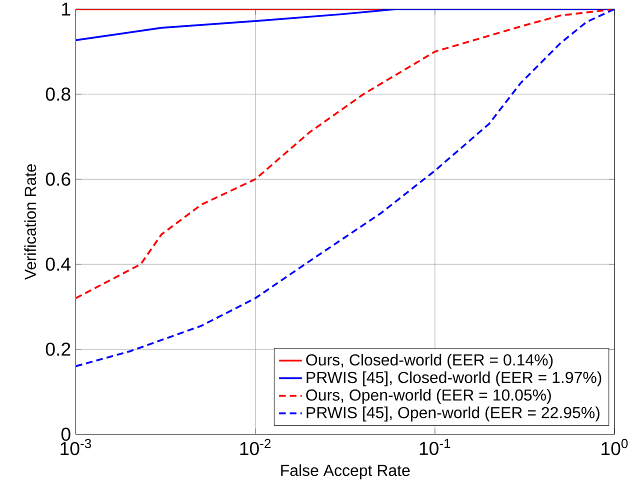 Image resolution: width=629 pixels, height=495 pixels. What do you see at coordinates (345, 472) in the screenshot?
I see `x-axis-title: False Accept Rate` at bounding box center [345, 472].